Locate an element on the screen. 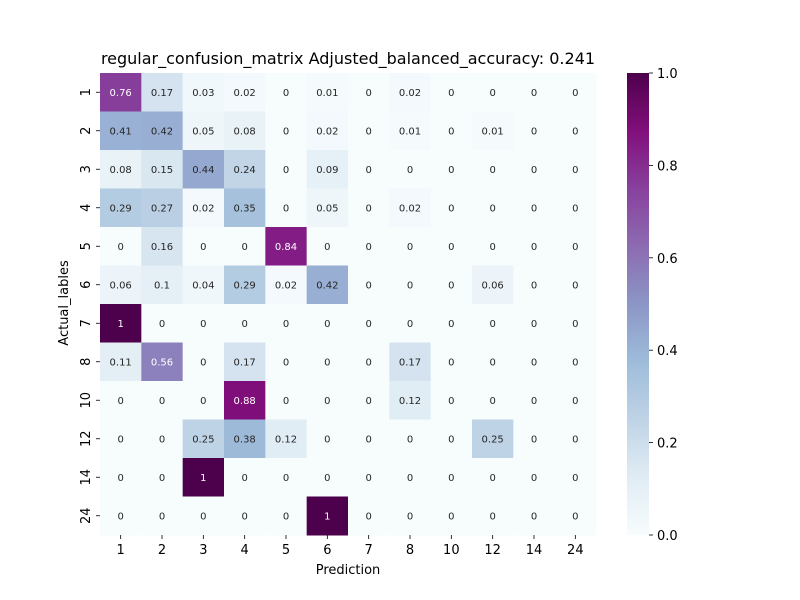 The image size is (800, 600). x-tick-label: 5 is located at coordinates (286, 550).